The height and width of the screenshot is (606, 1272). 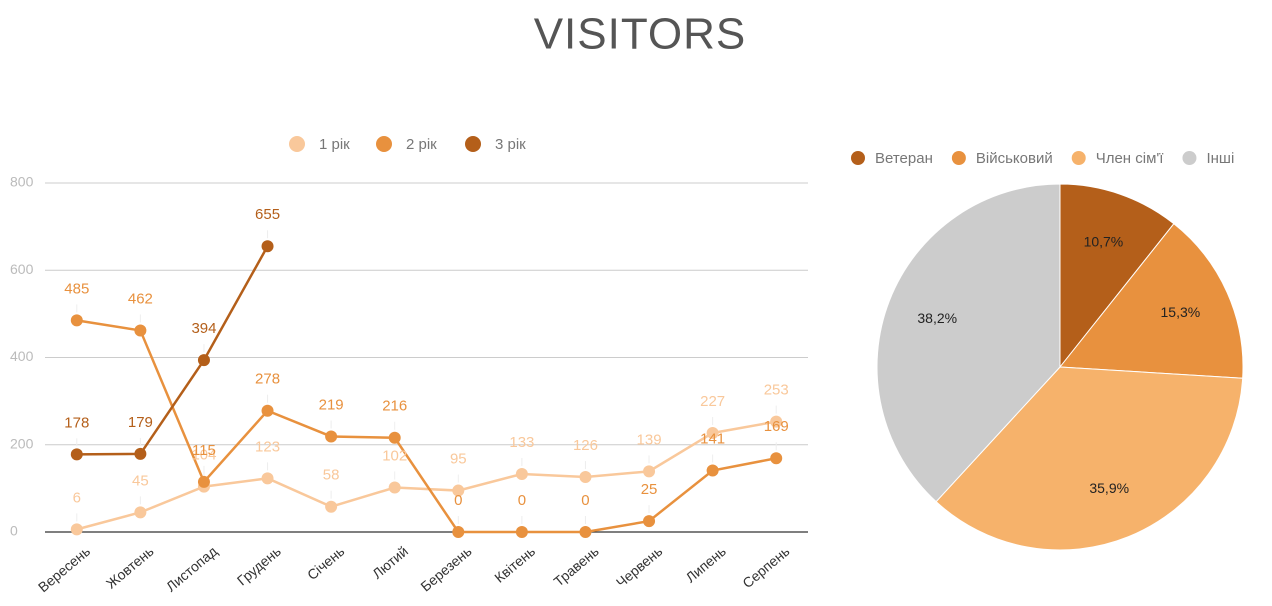 I want to click on data-label: 141, so click(x=712, y=438).